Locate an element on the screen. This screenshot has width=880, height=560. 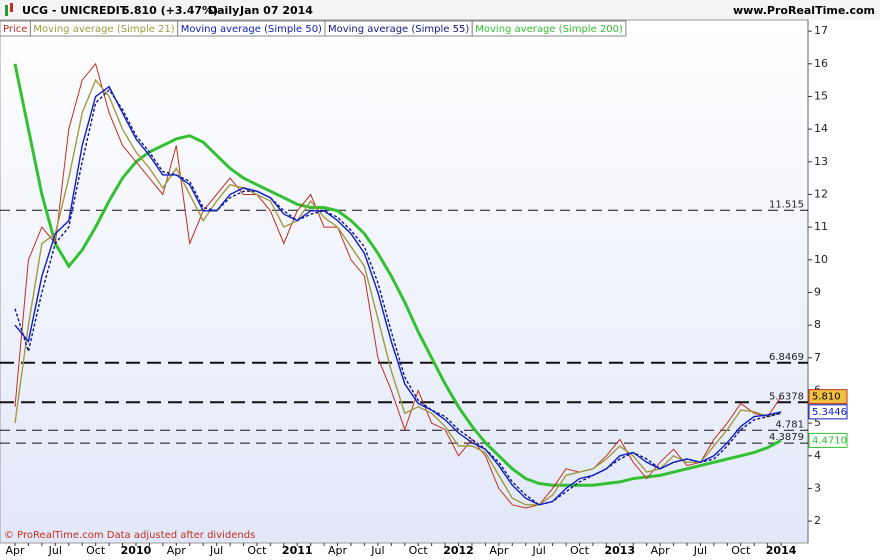
legend-label: Moving average (Simple 55) is located at coordinates (398, 29).